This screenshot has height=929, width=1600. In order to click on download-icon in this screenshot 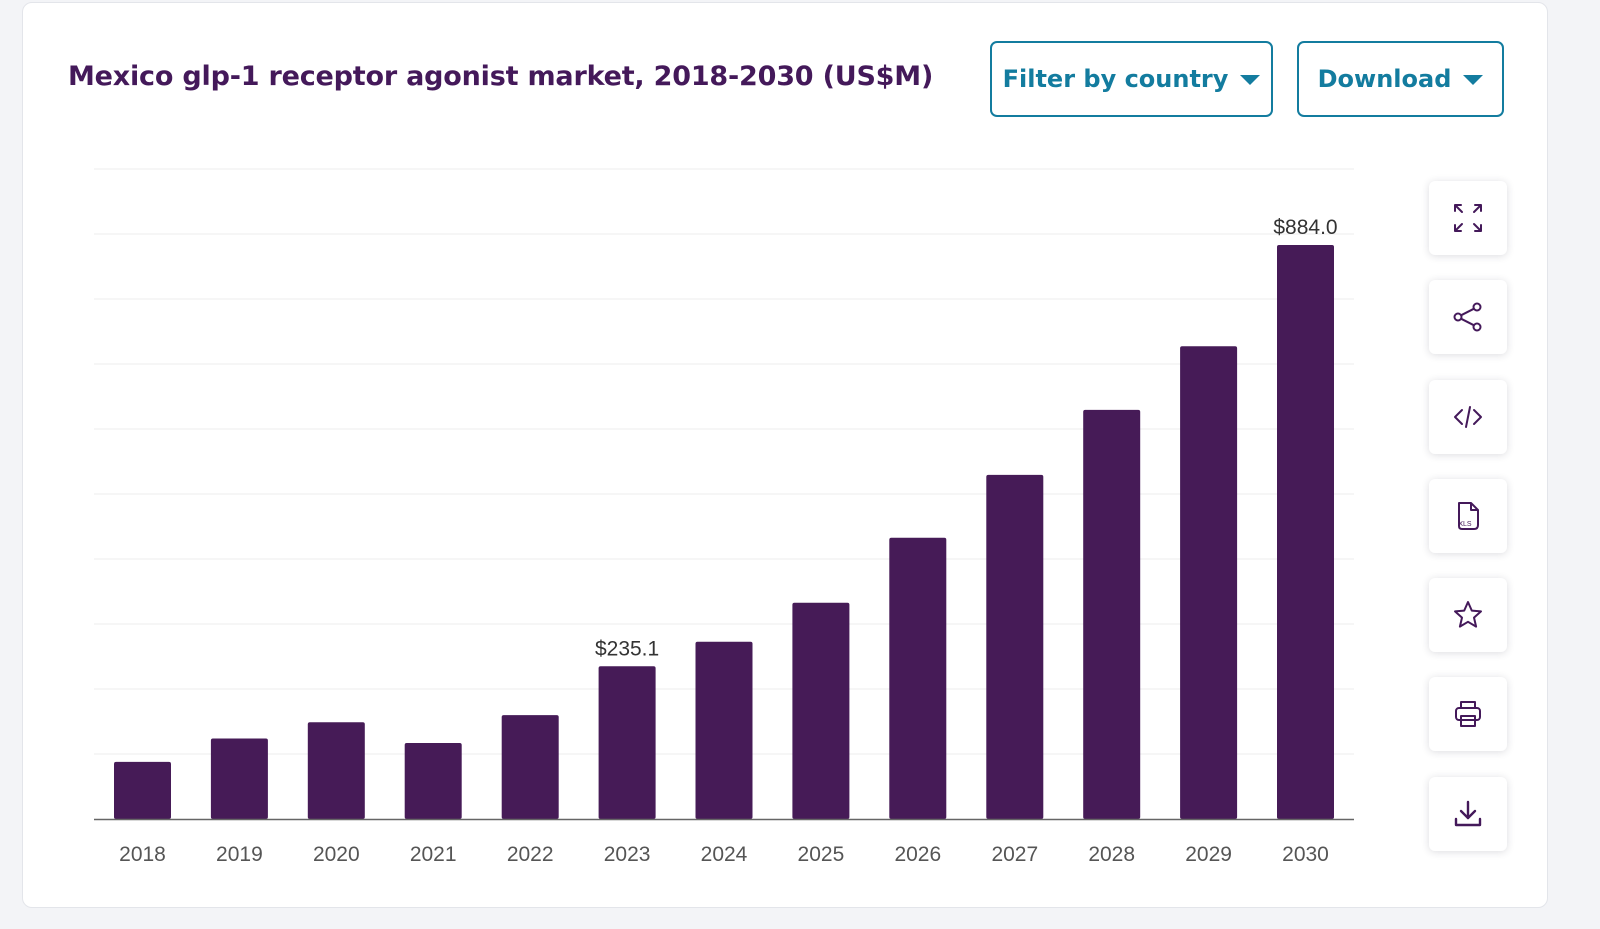, I will do `click(1468, 813)`.